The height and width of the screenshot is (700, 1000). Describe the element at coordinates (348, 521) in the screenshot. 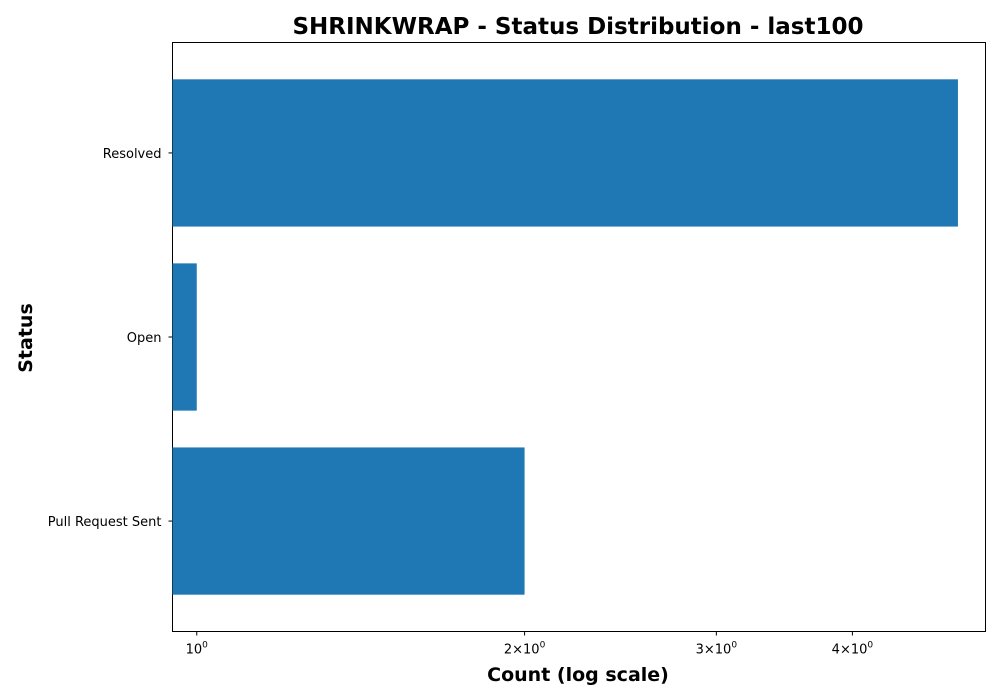

I see `bar-pull-request-sent` at that location.